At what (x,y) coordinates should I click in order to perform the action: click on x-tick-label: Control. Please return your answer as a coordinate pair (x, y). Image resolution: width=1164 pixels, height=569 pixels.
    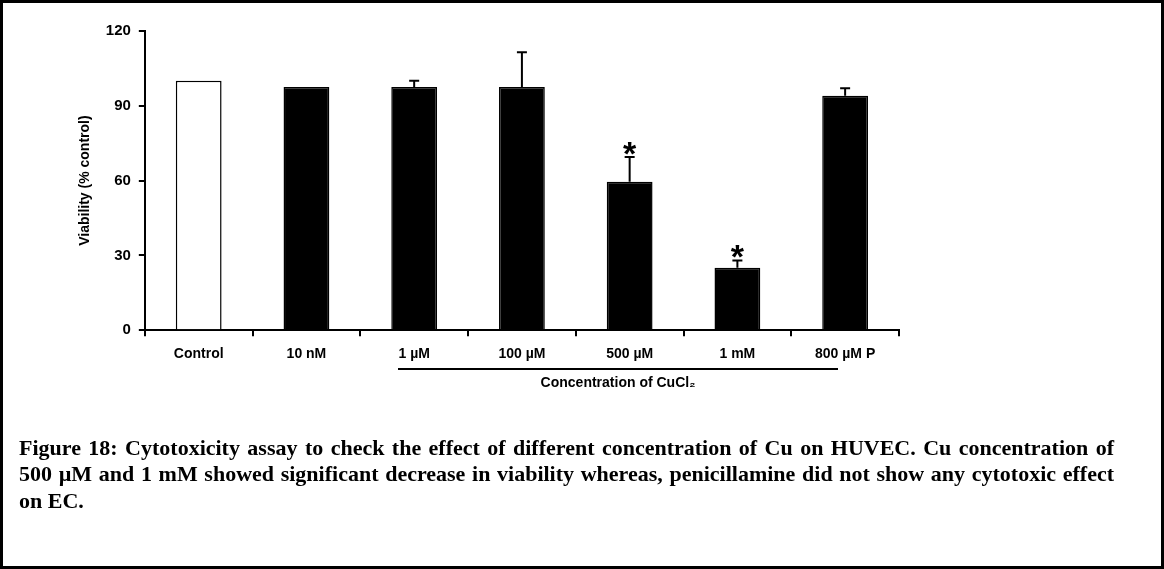
    Looking at the image, I should click on (198, 353).